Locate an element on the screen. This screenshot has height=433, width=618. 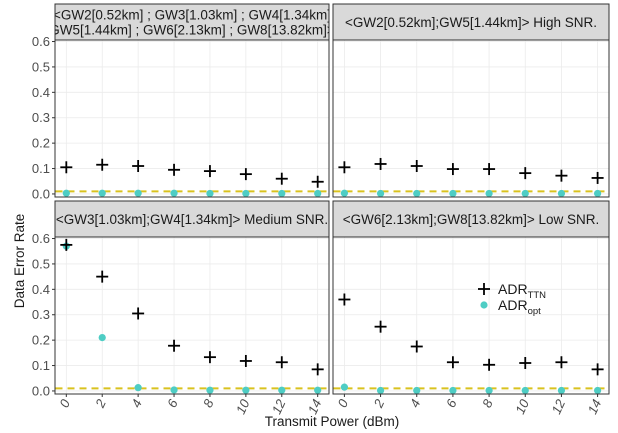
facet-strip-label-group: <GW6[2.13km];GW8[13.82km]> Low SNR. is located at coordinates (471, 219).